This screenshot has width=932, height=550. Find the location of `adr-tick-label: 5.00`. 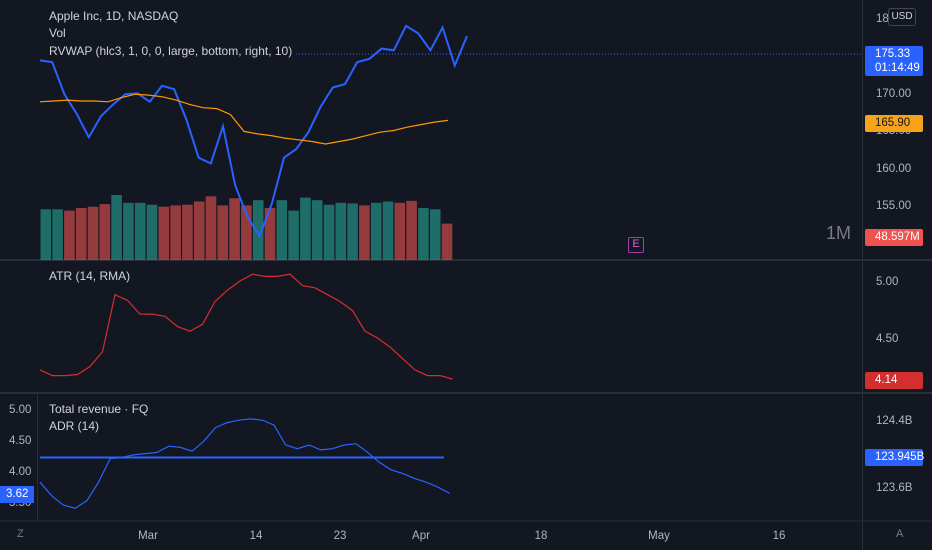

adr-tick-label: 5.00 is located at coordinates (20, 410).